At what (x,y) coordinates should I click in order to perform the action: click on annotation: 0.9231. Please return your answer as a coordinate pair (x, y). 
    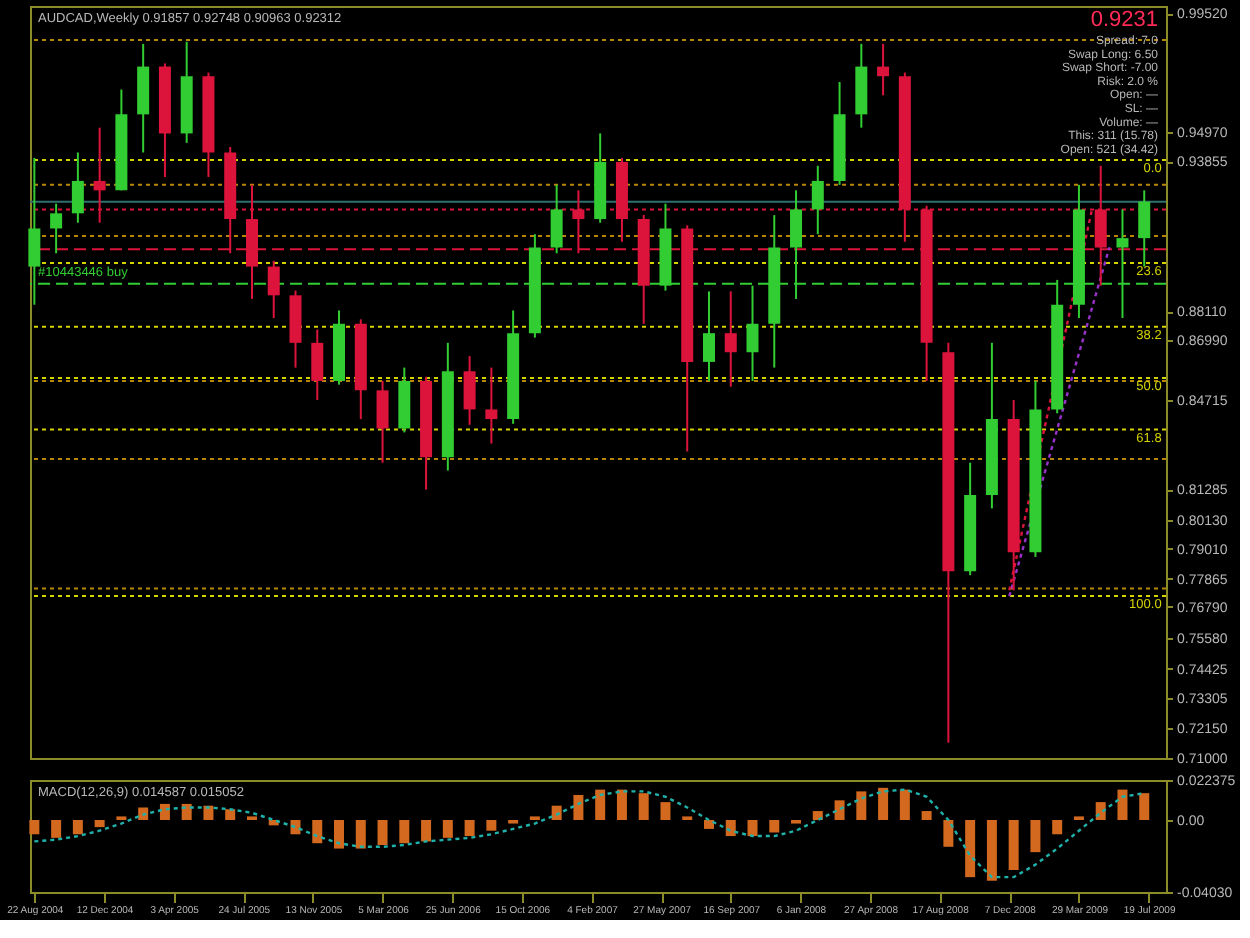
    Looking at the image, I should click on (1124, 20).